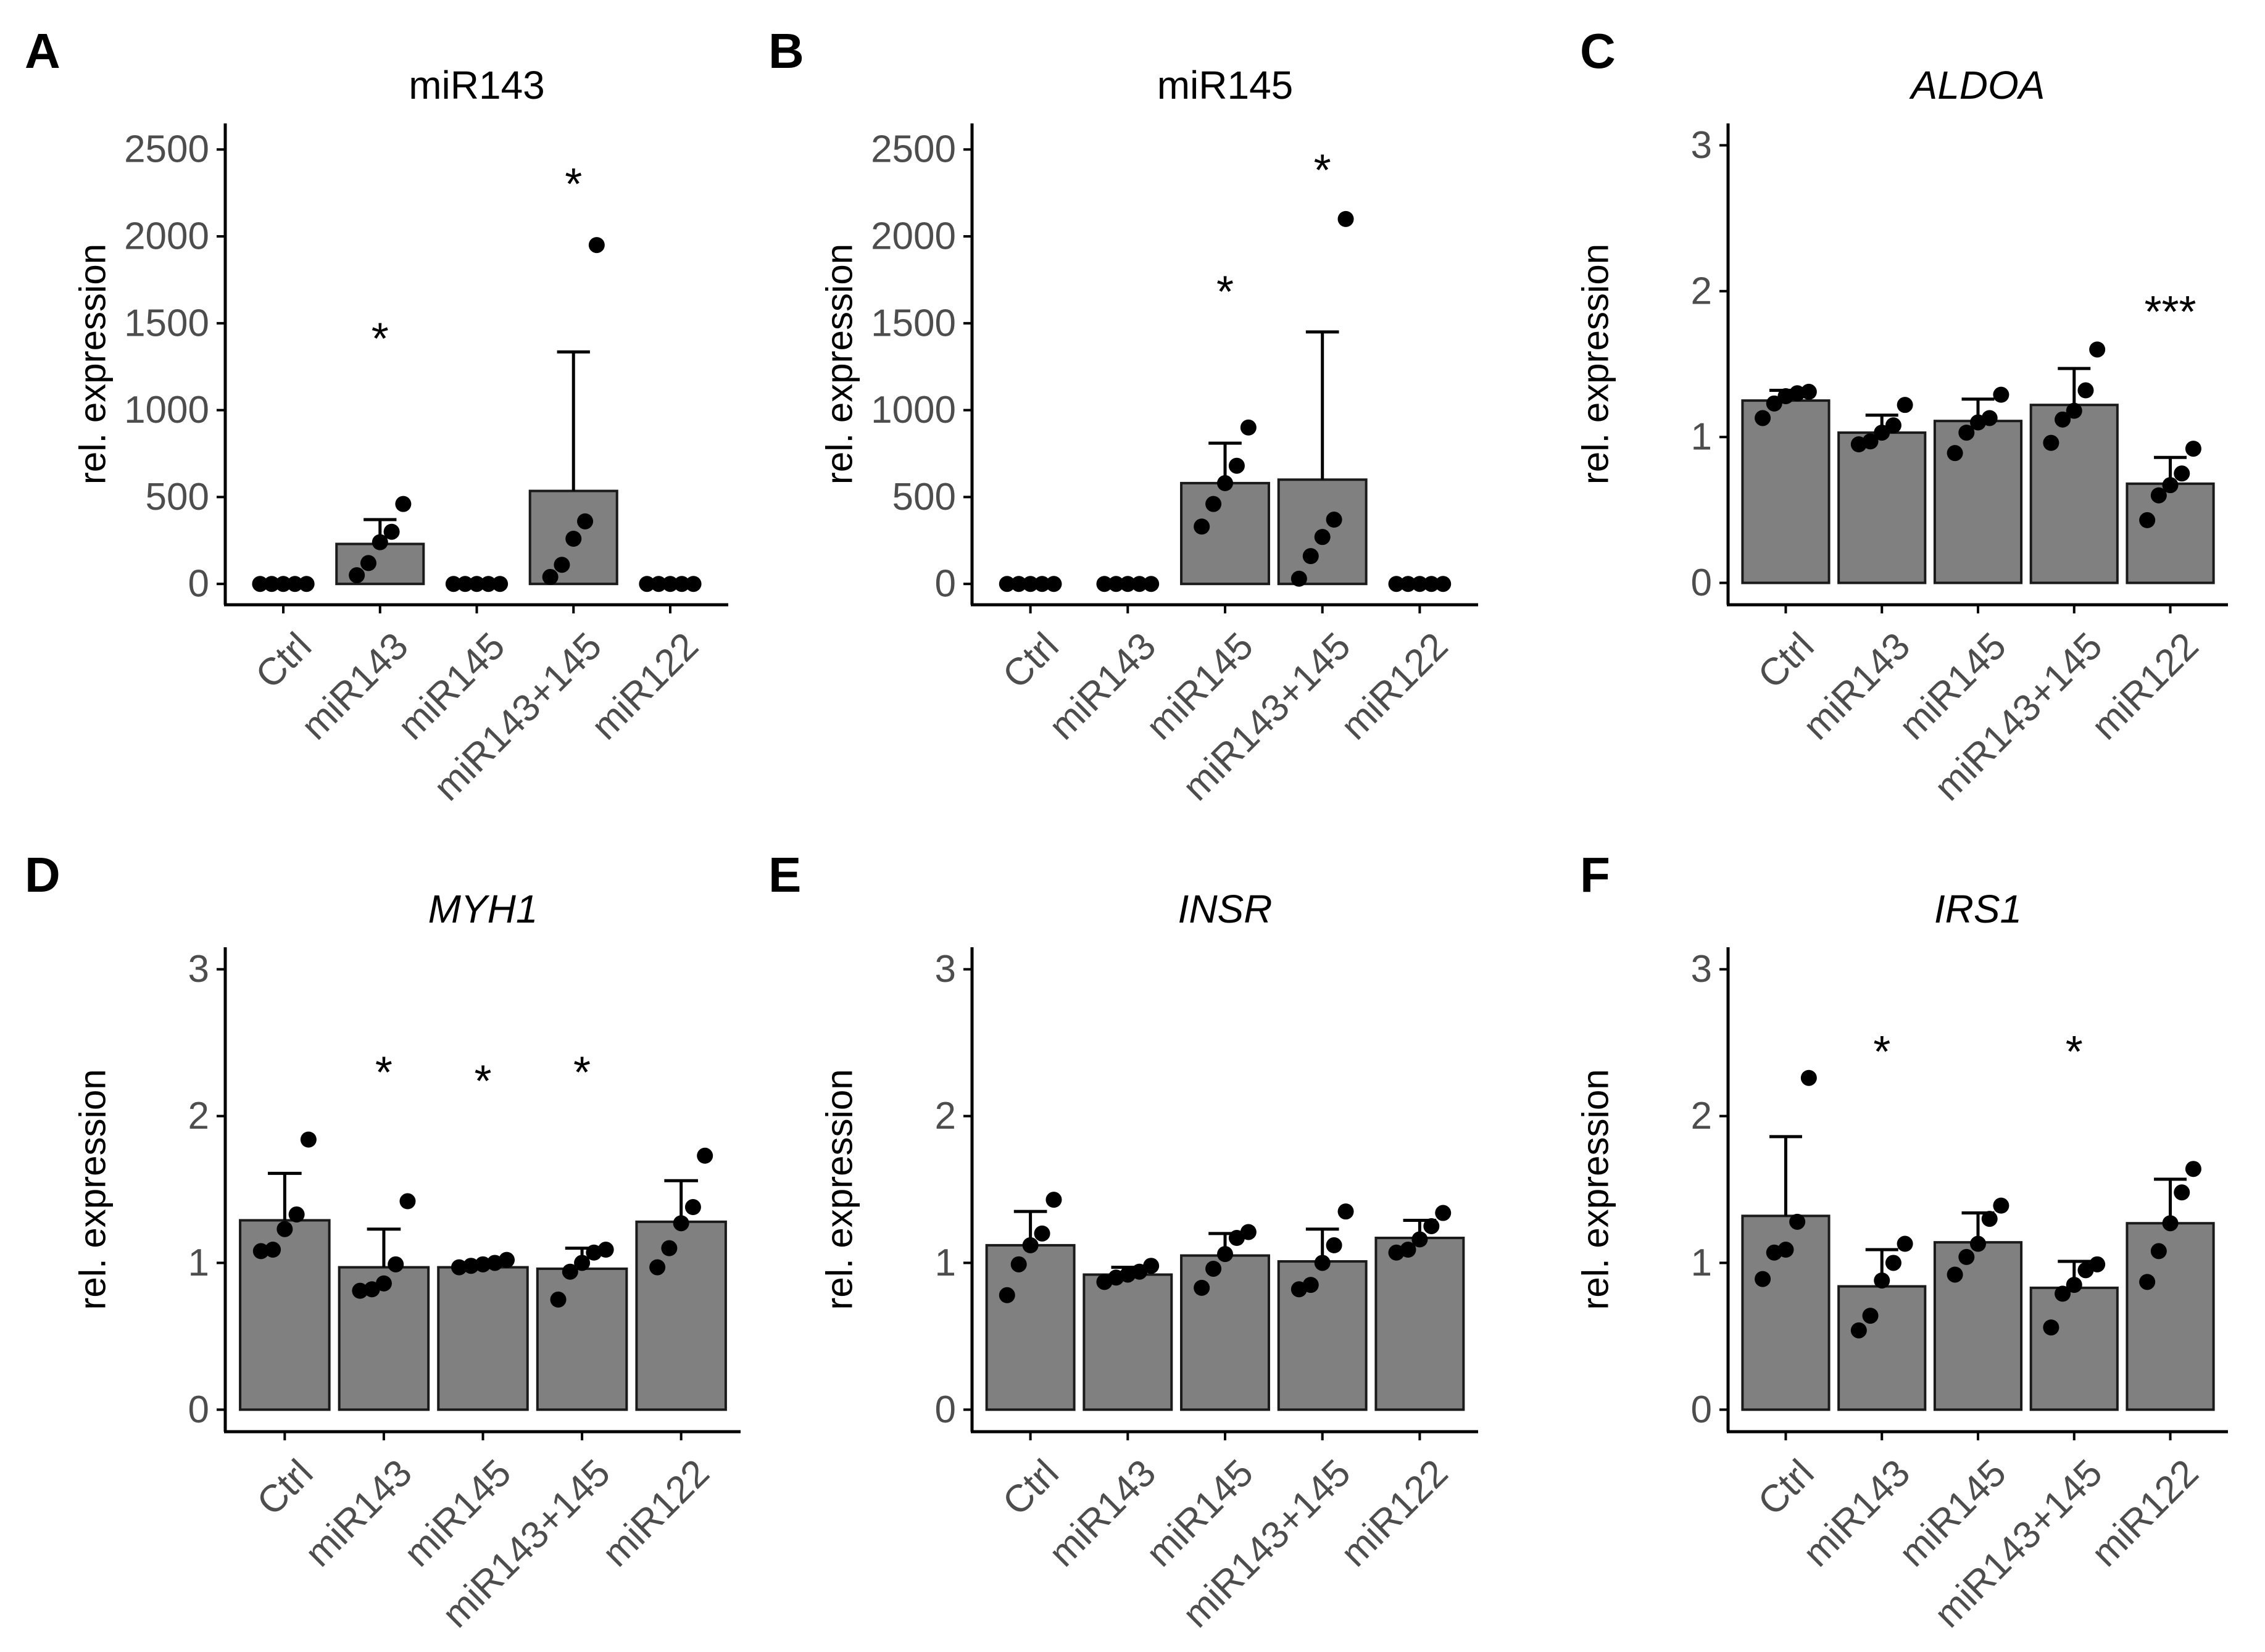 This screenshot has height=1652, width=2265. I want to click on panel-letter-f: F, so click(1595, 875).